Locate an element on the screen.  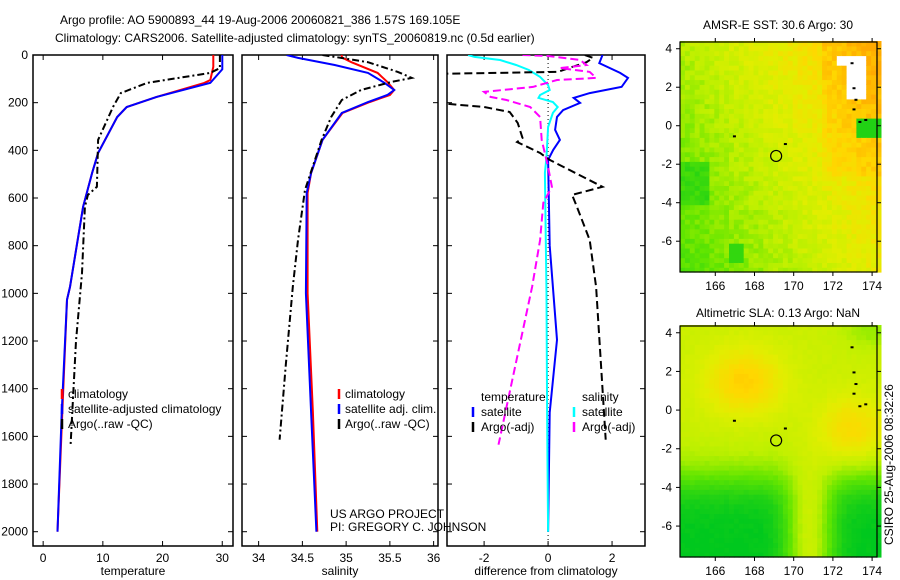
credit-project: US ARGO PROJECT is located at coordinates (387, 514).